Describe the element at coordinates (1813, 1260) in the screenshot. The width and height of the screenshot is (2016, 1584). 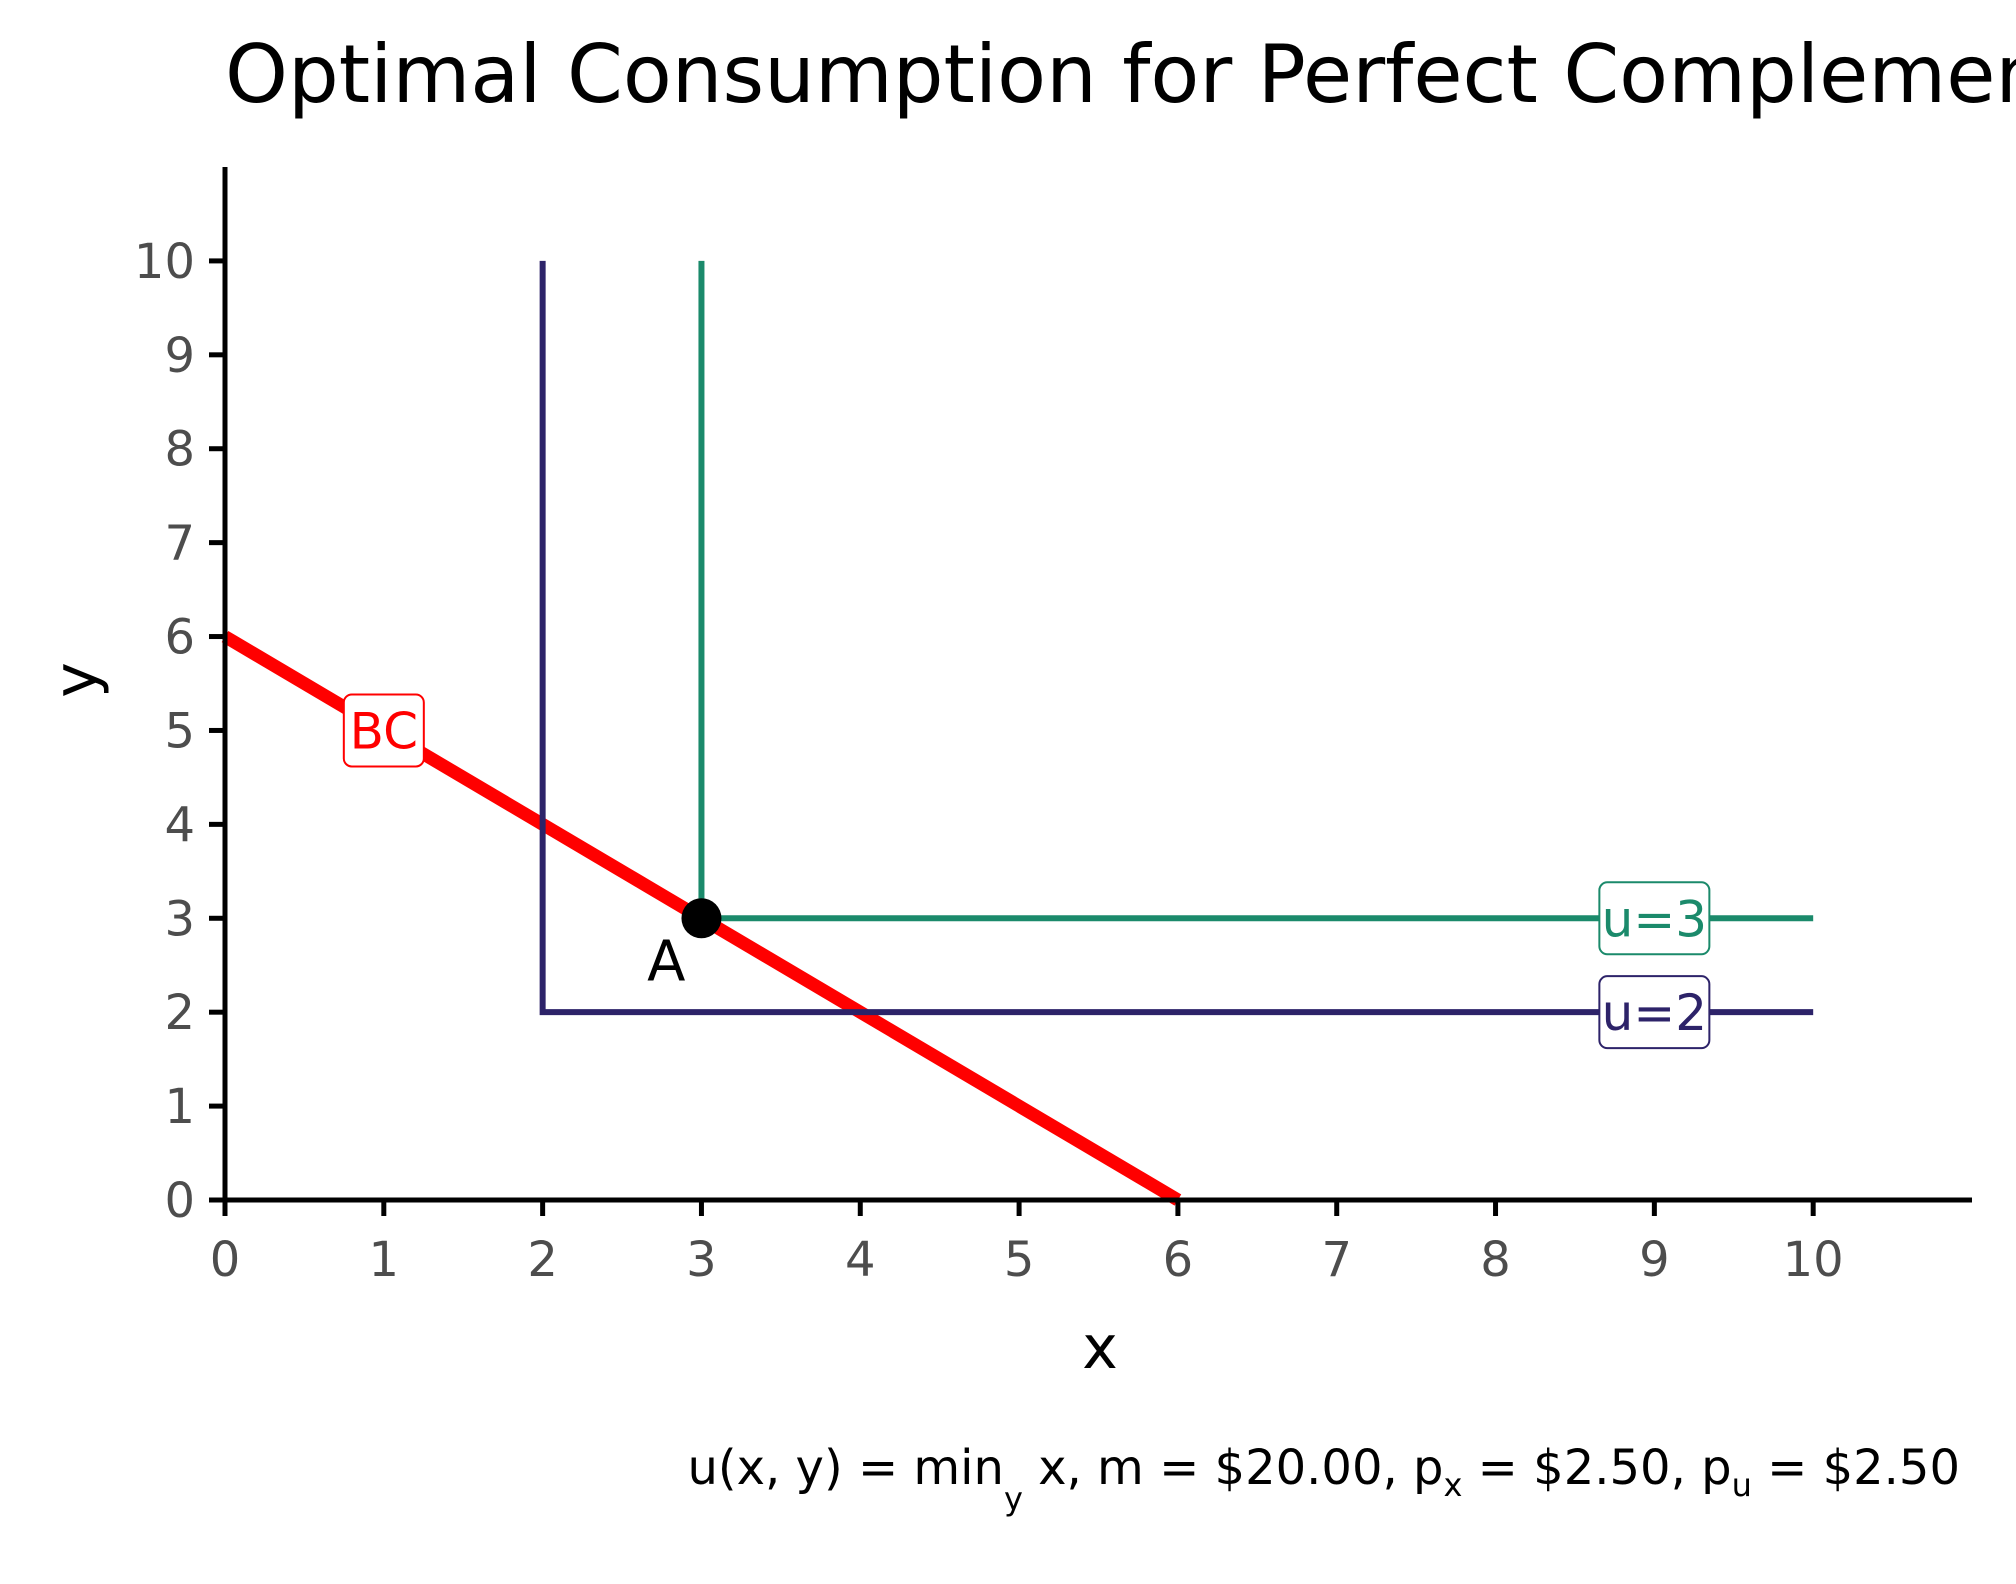
I see `x-tick-label-10: 10` at that location.